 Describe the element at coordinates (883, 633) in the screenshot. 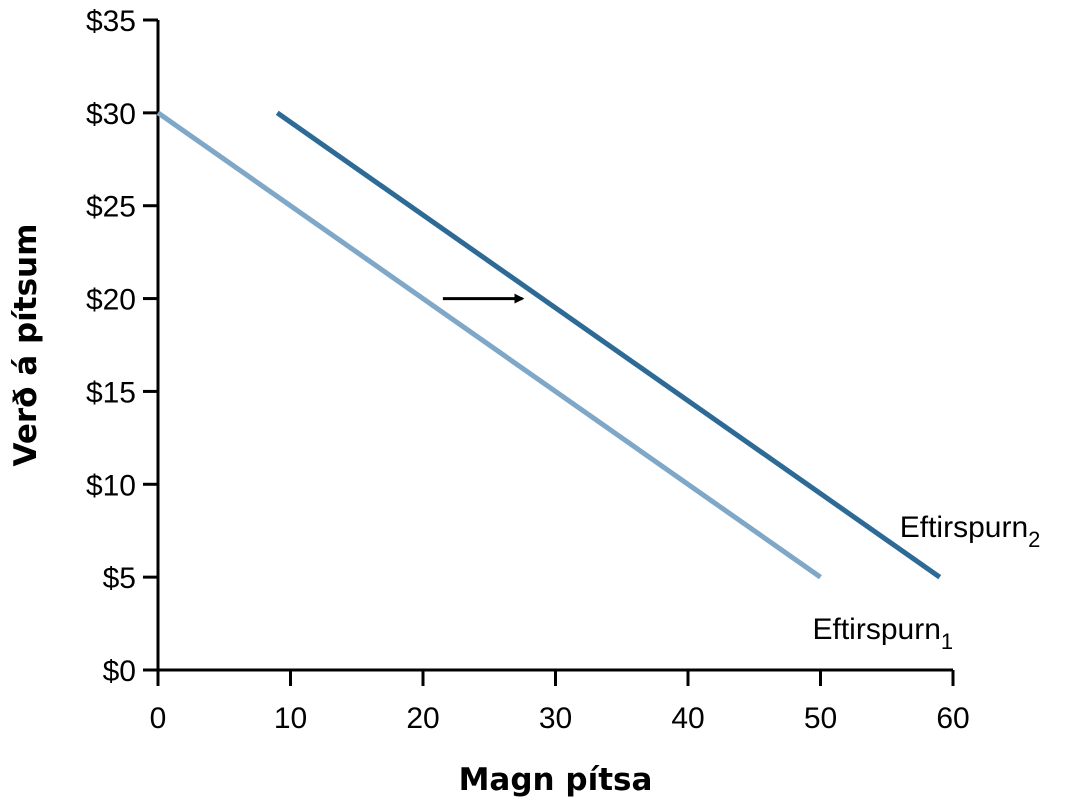

I see `series-label-1: Eftirspurn1` at that location.